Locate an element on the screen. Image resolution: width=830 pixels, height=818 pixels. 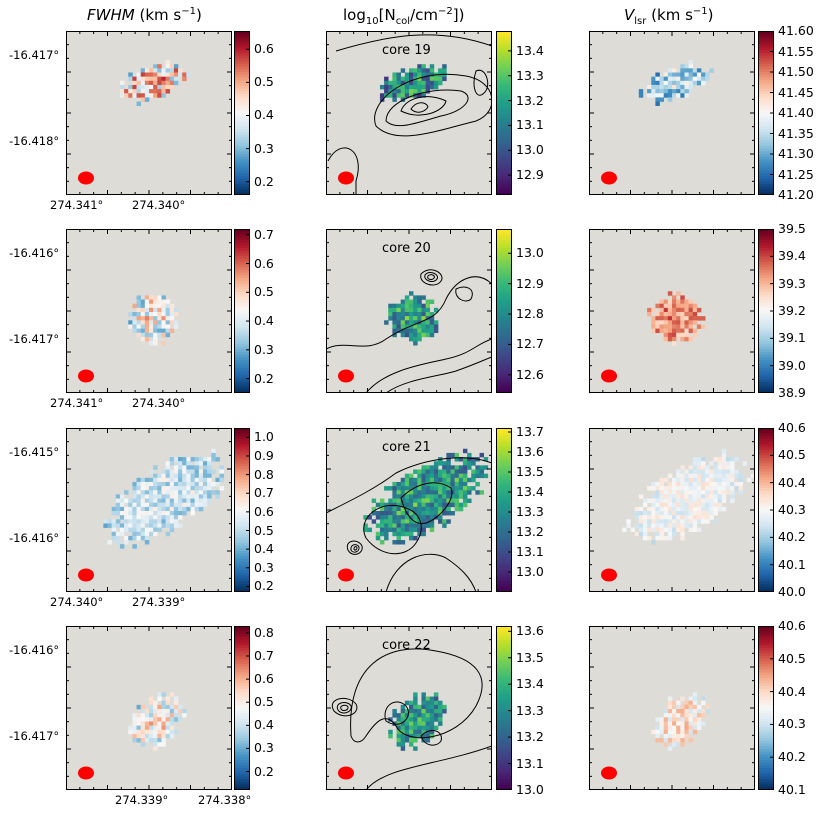
beam-ellipse is located at coordinates (346, 178).